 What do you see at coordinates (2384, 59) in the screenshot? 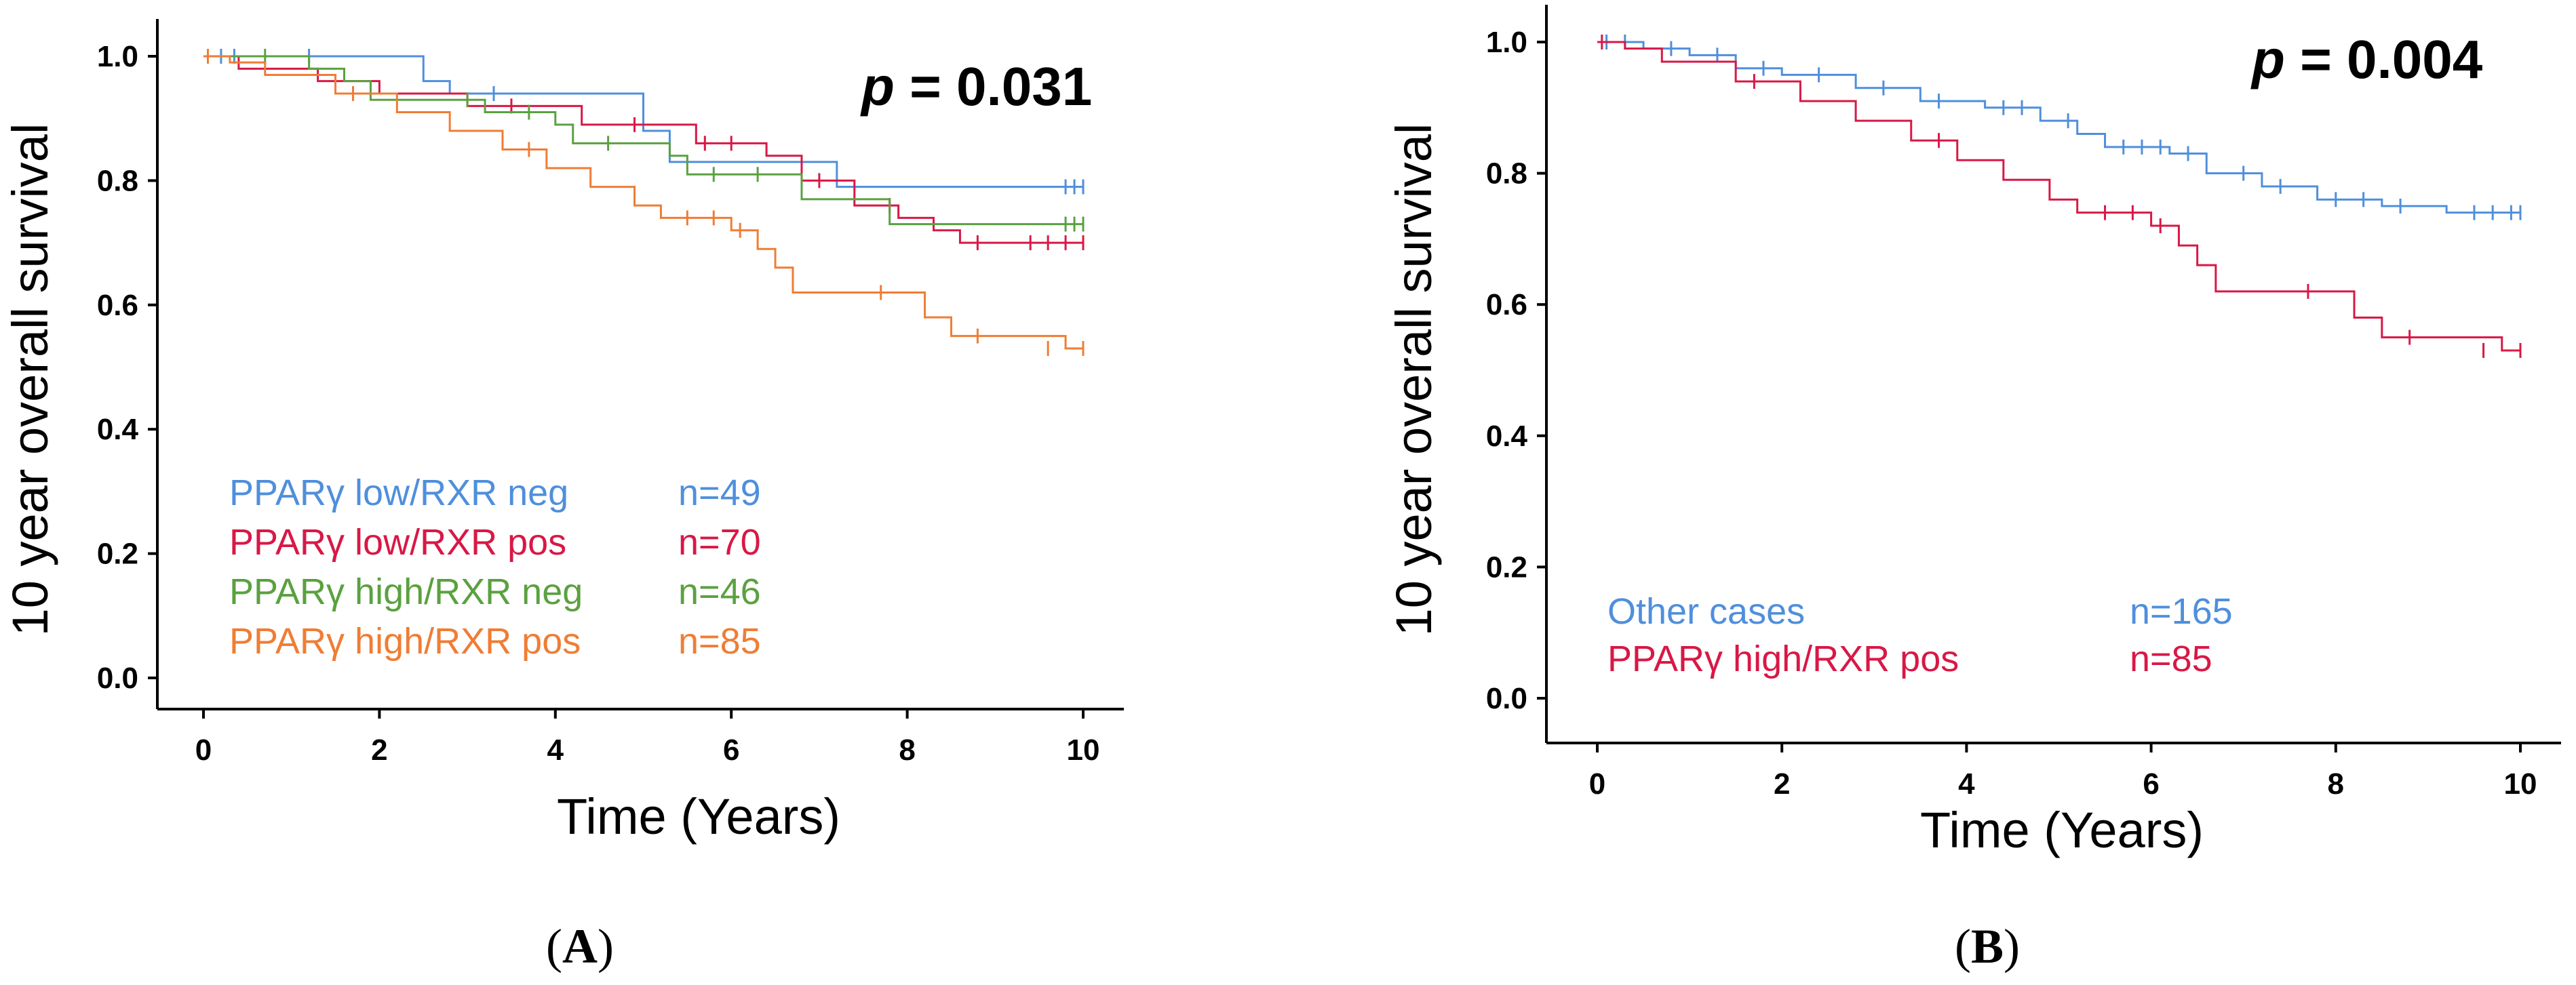
I see `p-value-number: = 0.004` at bounding box center [2384, 59].